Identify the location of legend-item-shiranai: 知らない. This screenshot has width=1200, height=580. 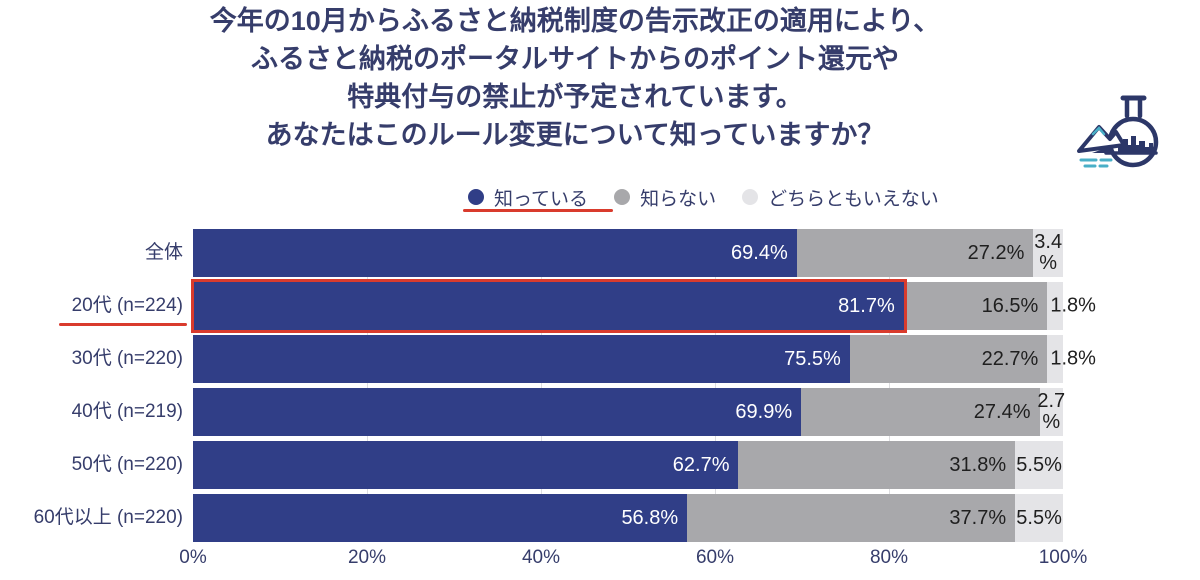
(665, 197).